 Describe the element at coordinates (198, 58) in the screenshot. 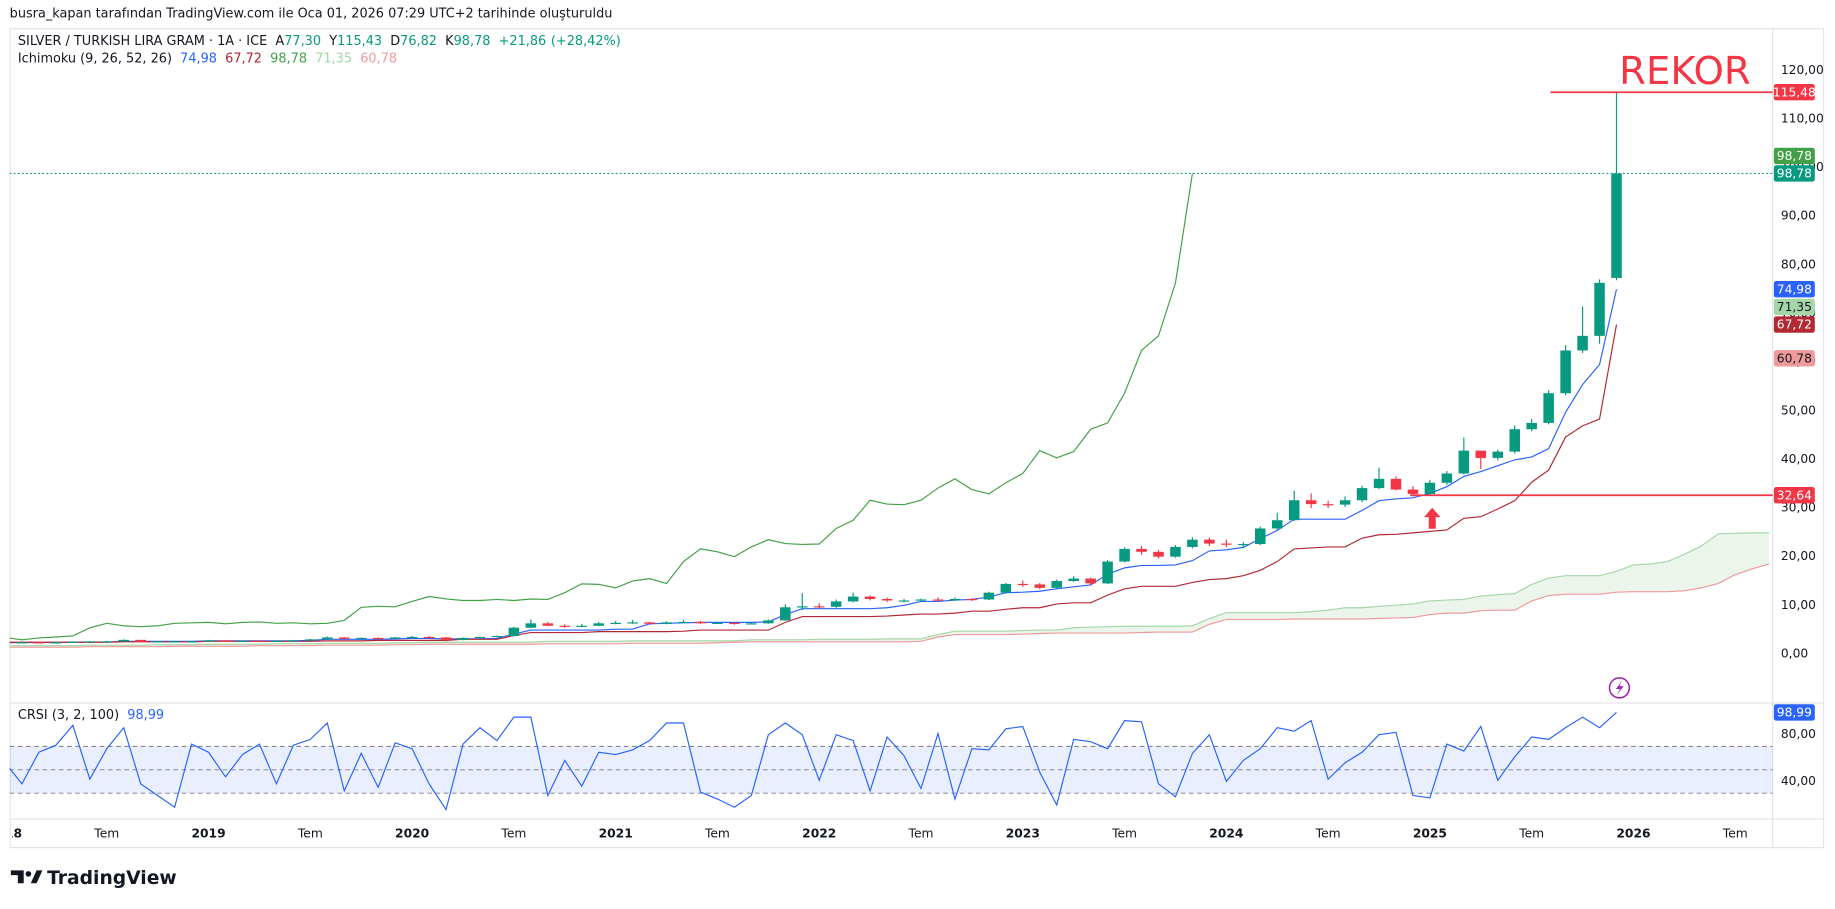

I see `indicator-value: 74,98` at that location.